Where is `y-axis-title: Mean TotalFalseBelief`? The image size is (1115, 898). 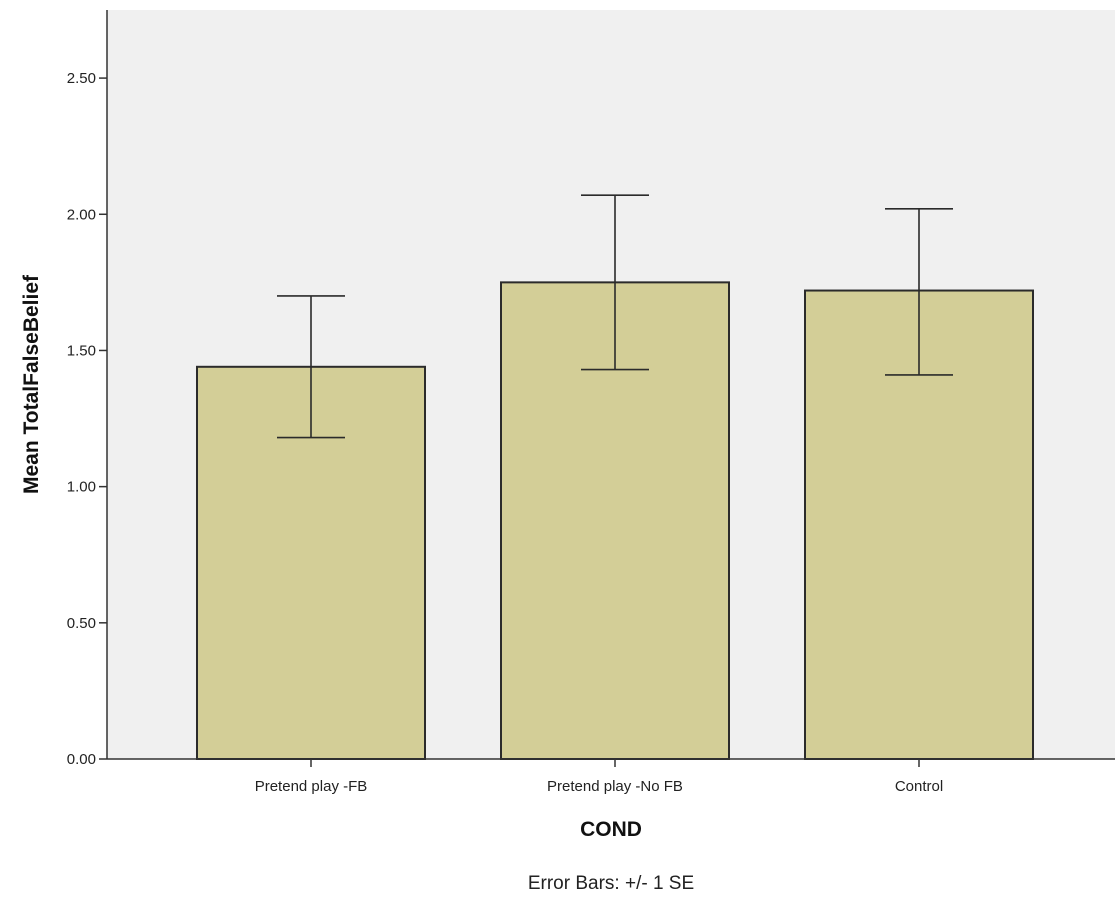
y-axis-title: Mean TotalFalseBelief is located at coordinates (31, 384).